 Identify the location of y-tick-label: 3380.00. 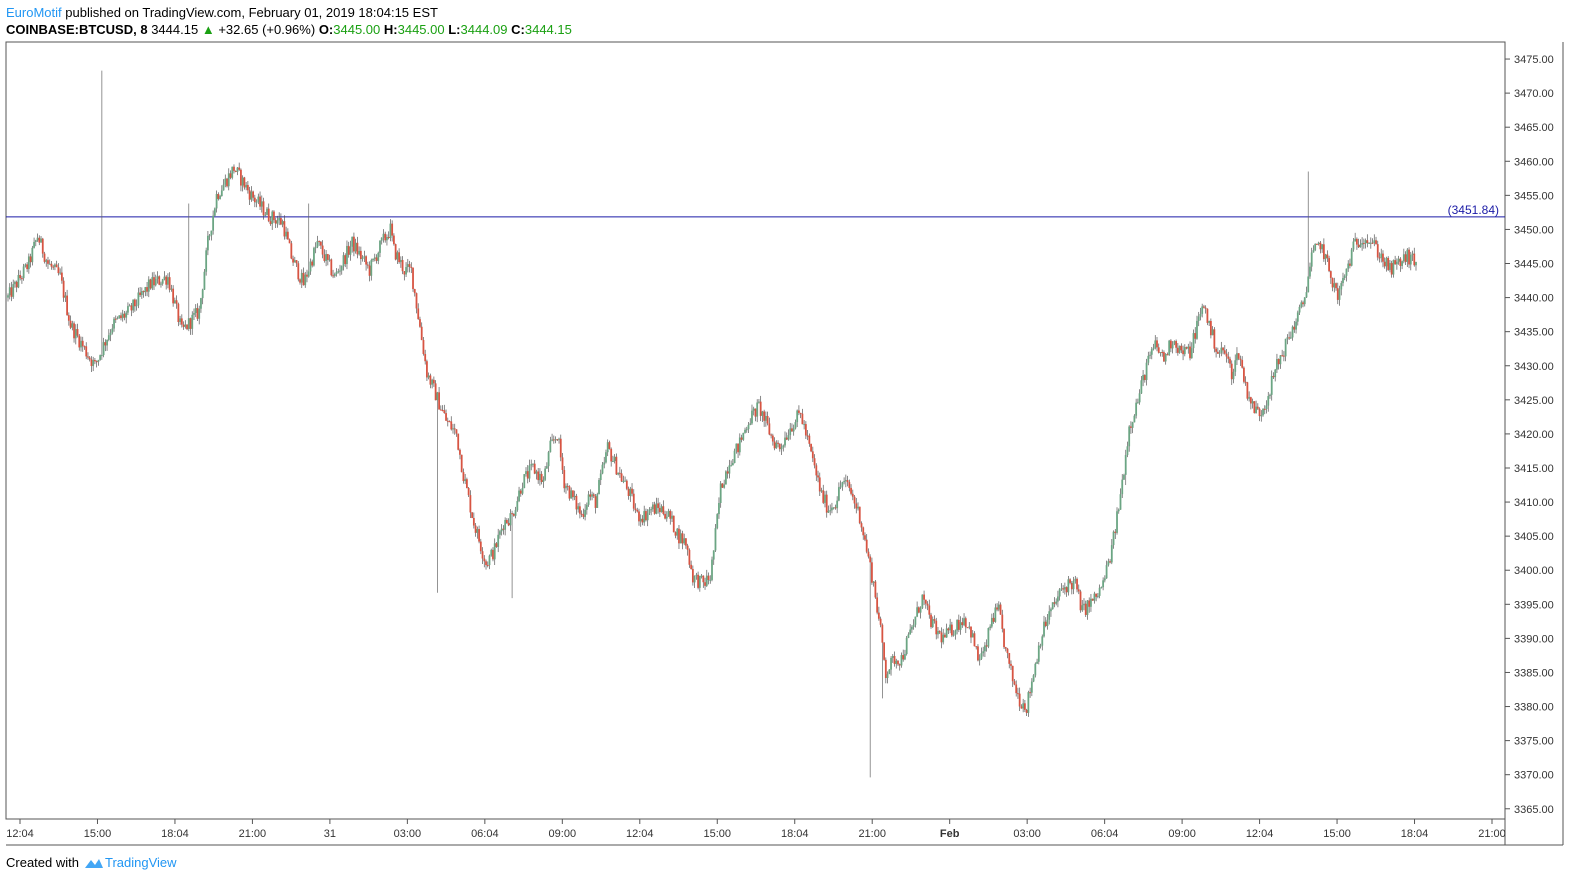
(1534, 708).